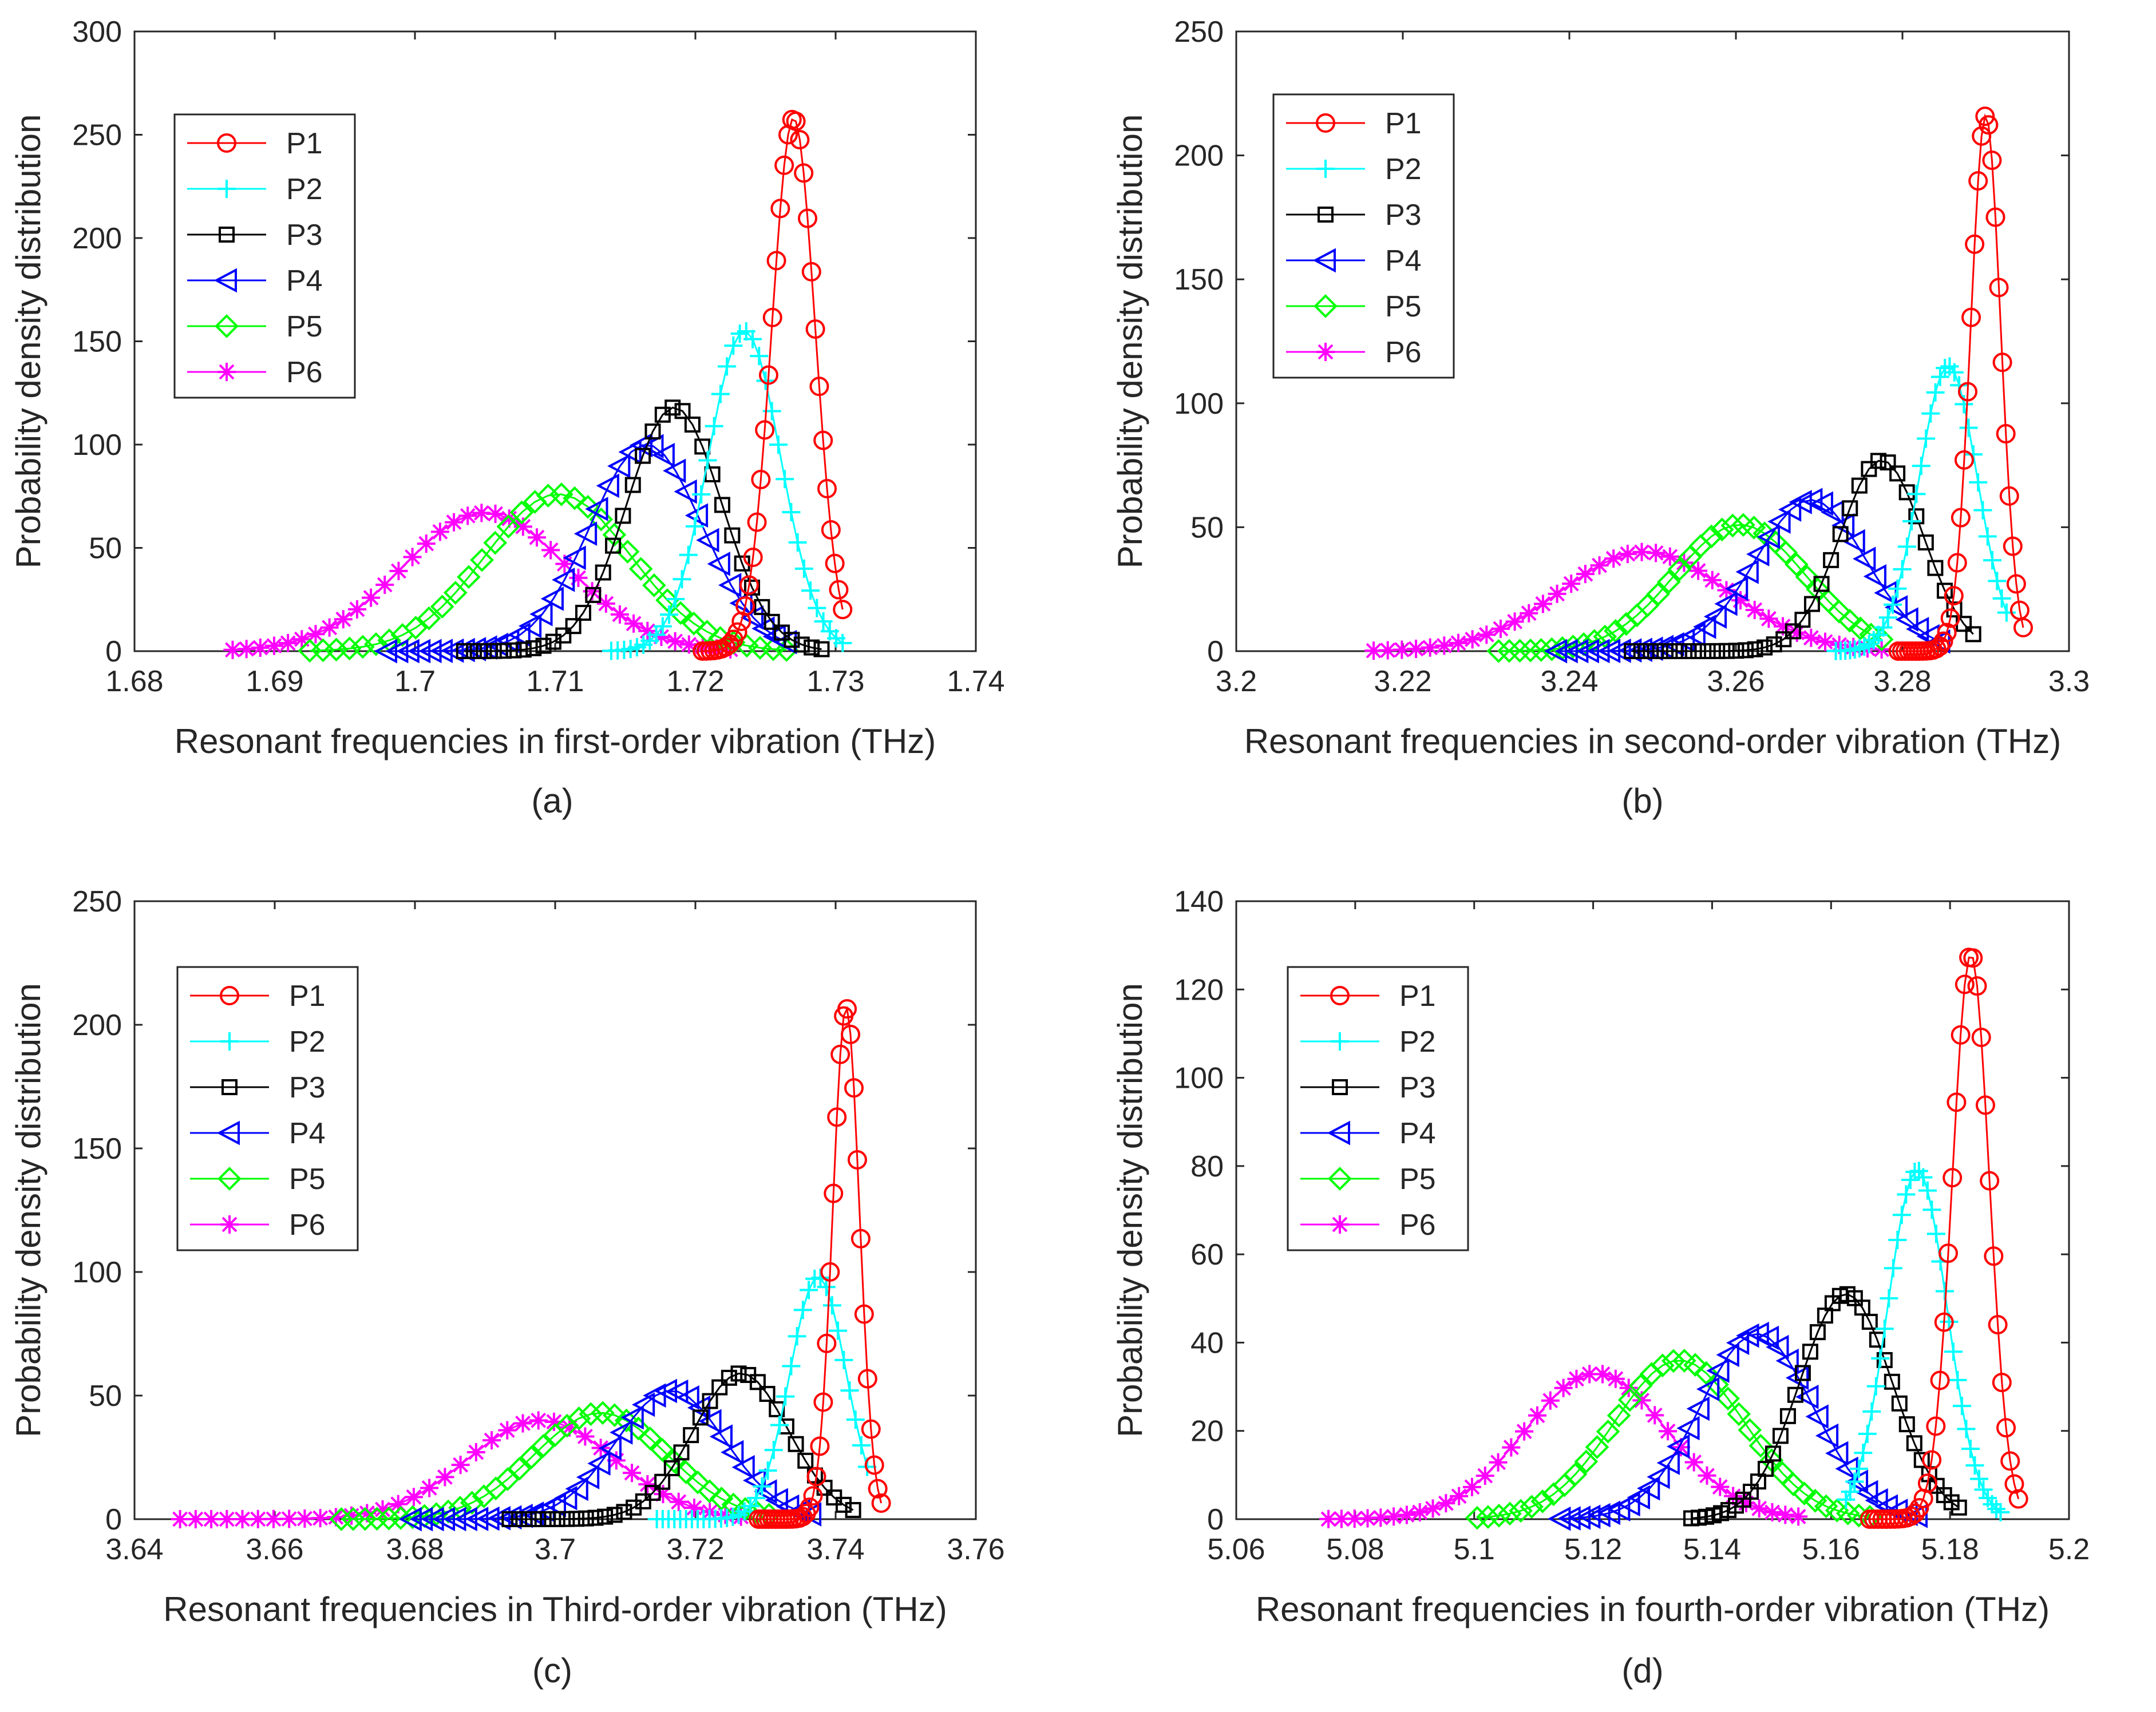 This screenshot has height=1712, width=2156. I want to click on y-tick-label: 250, so click(1199, 32).